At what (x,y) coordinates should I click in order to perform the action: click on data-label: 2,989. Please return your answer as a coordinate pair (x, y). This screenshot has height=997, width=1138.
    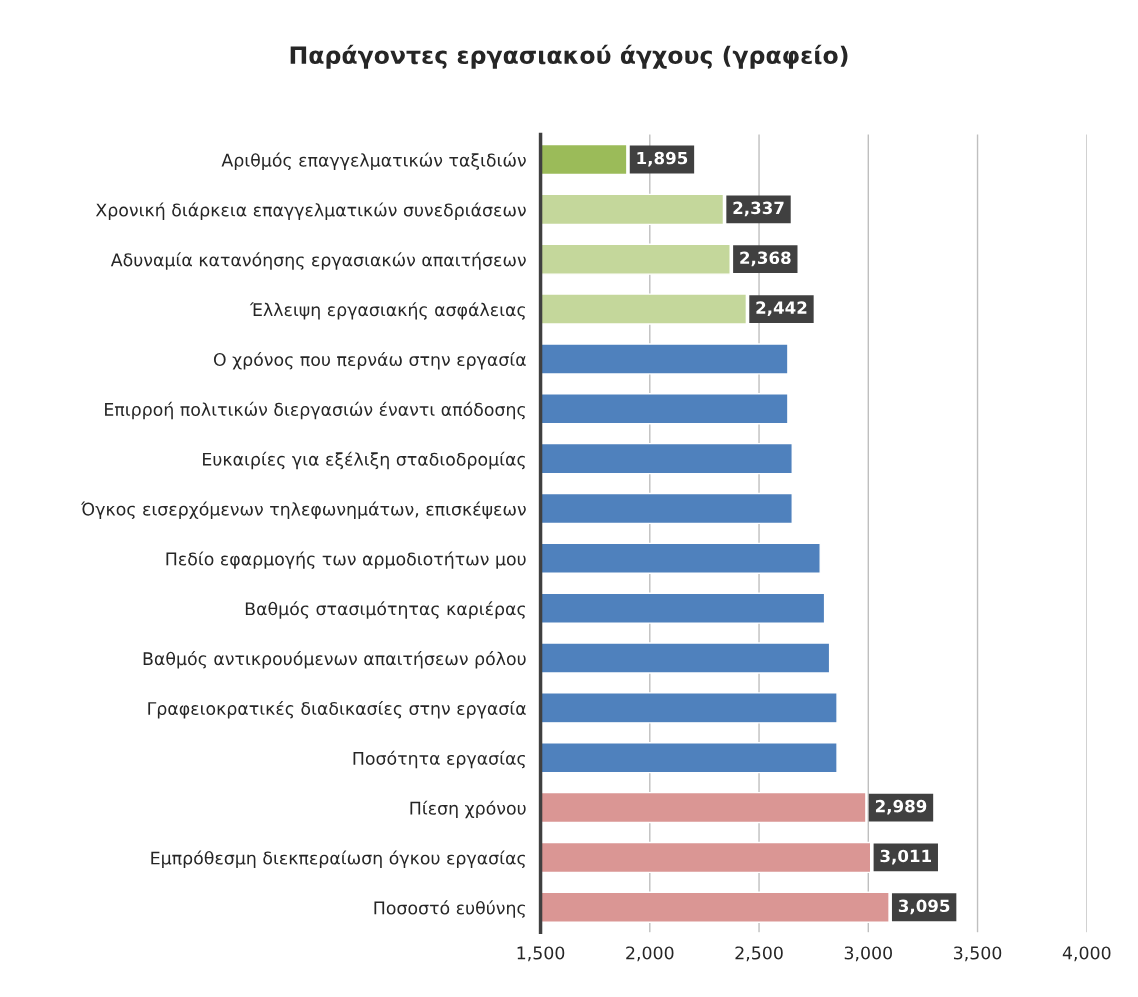
    Looking at the image, I should click on (901, 807).